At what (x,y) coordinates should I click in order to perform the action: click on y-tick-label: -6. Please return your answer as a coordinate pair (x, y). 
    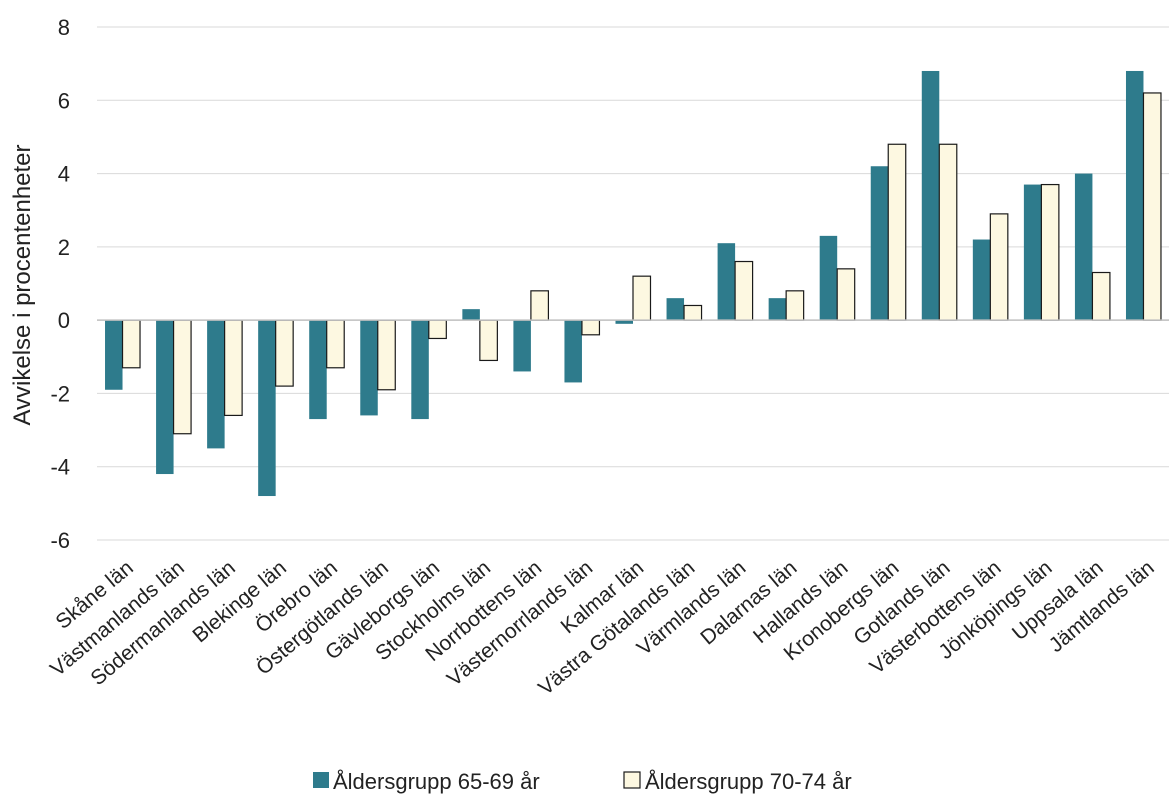
    Looking at the image, I should click on (60, 540).